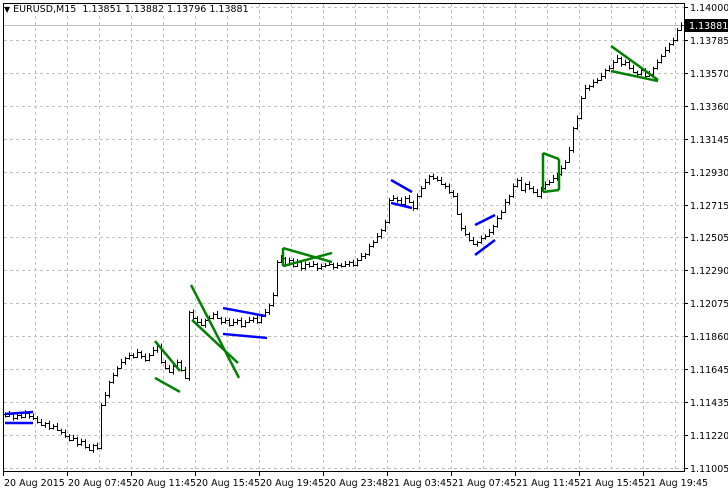 The height and width of the screenshot is (491, 728). What do you see at coordinates (709, 173) in the screenshot?
I see `price-tick-label: 1.12930` at bounding box center [709, 173].